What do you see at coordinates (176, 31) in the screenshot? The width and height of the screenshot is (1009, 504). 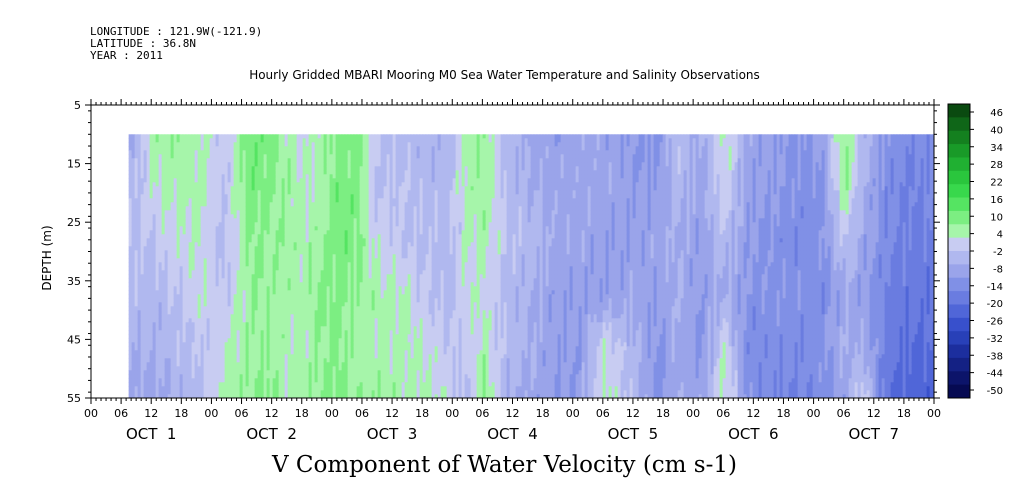 I see `longitude-label: LONGITUDE : 121.9W(-121.9)` at bounding box center [176, 31].